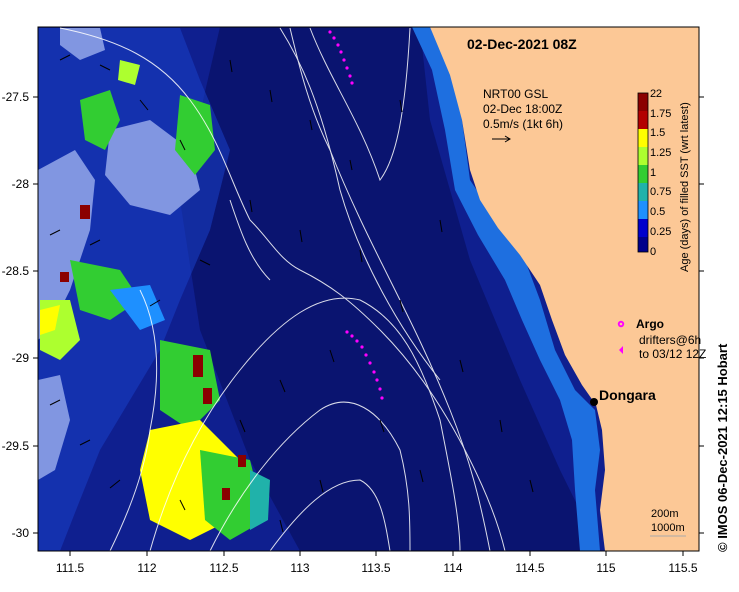 This screenshot has width=739, height=592. I want to click on x-tick-label: 113.5, so click(375, 568).